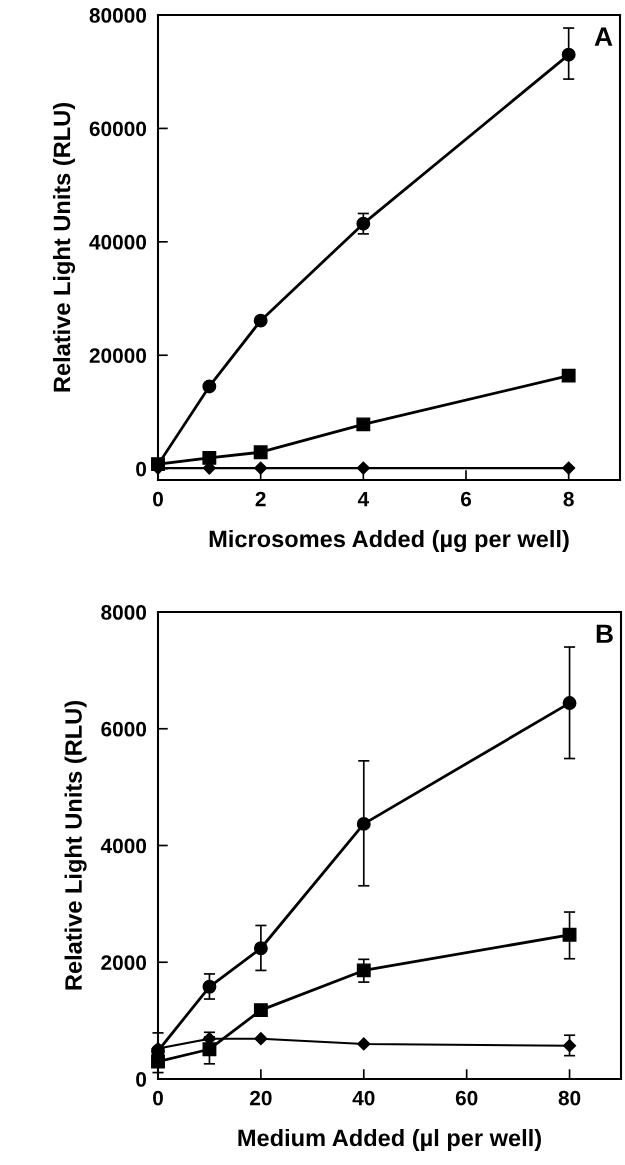 The image size is (625, 1165). Describe the element at coordinates (466, 499) in the screenshot. I see `x-tick-label: 6` at that location.